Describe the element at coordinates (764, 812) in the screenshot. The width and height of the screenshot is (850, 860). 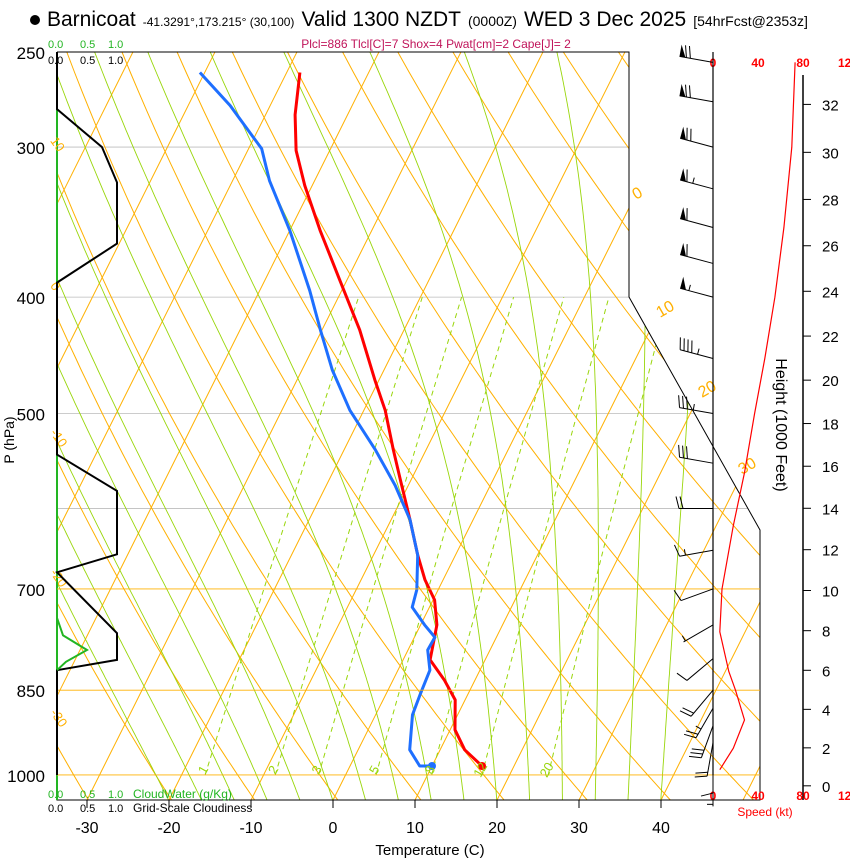
I see `speed-axis-label: Speed (kt)` at that location.